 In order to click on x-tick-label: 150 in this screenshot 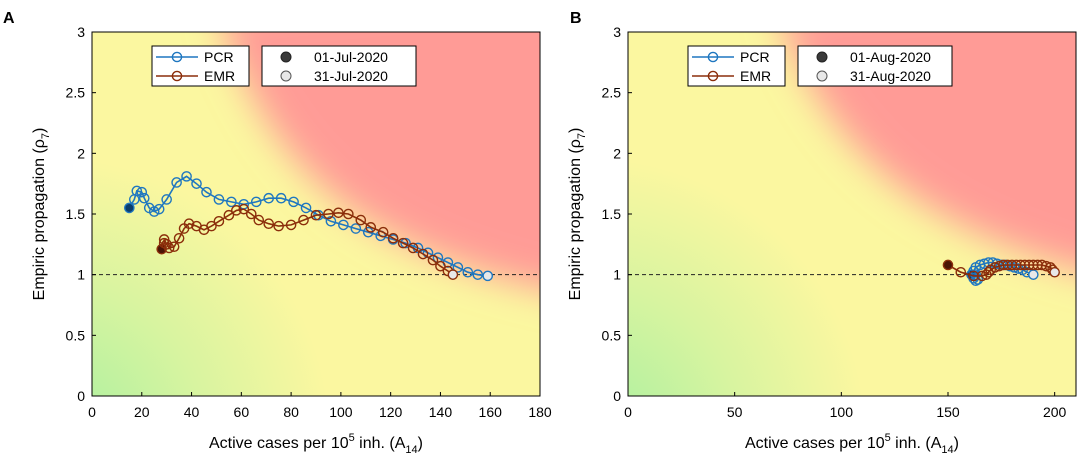, I will do `click(948, 412)`.